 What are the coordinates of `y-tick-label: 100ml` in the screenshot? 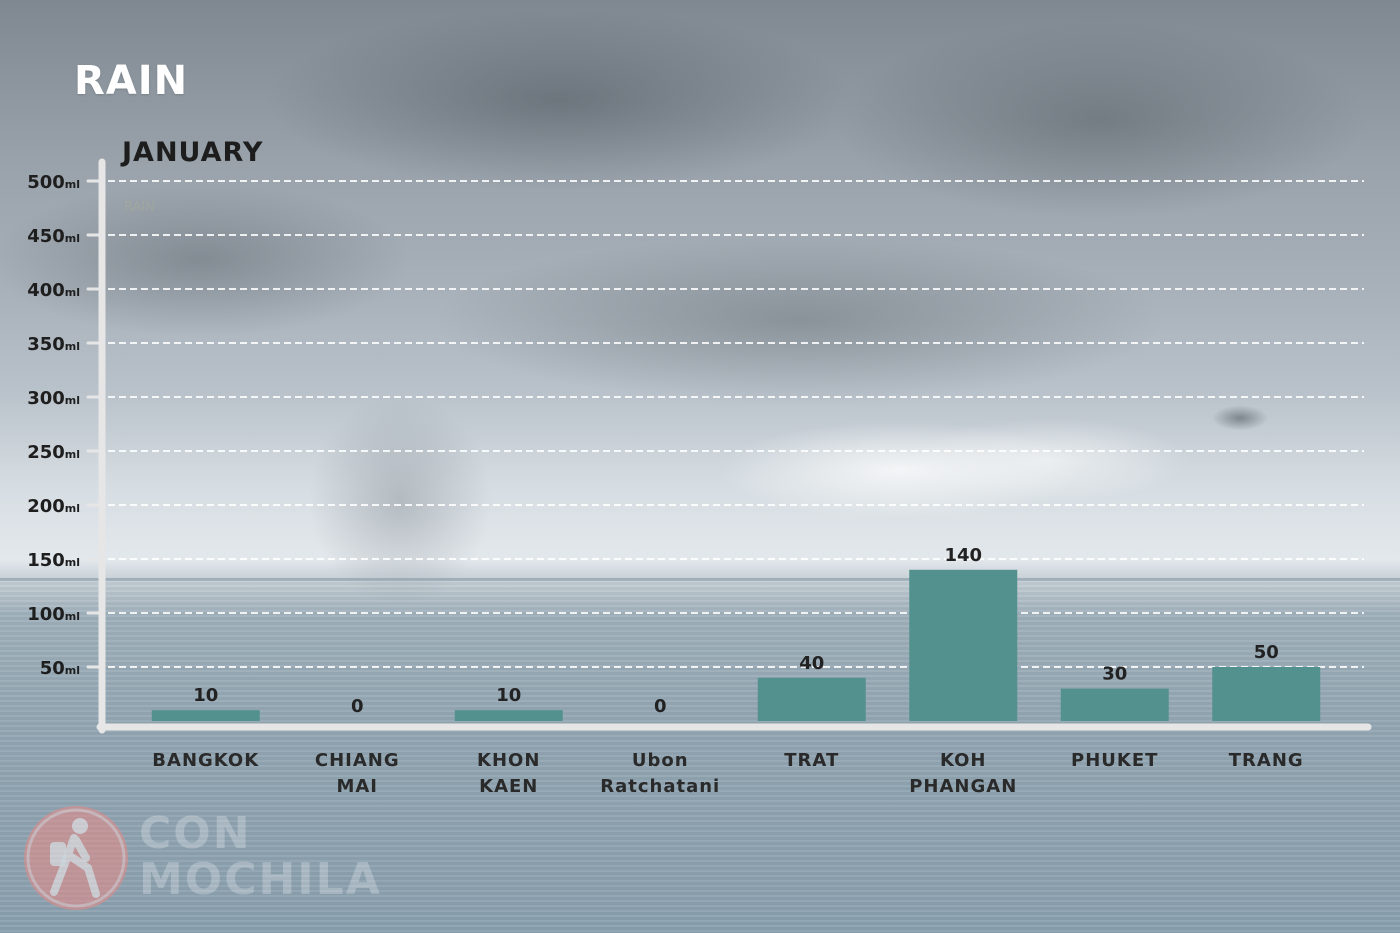 It's located at (53, 614).